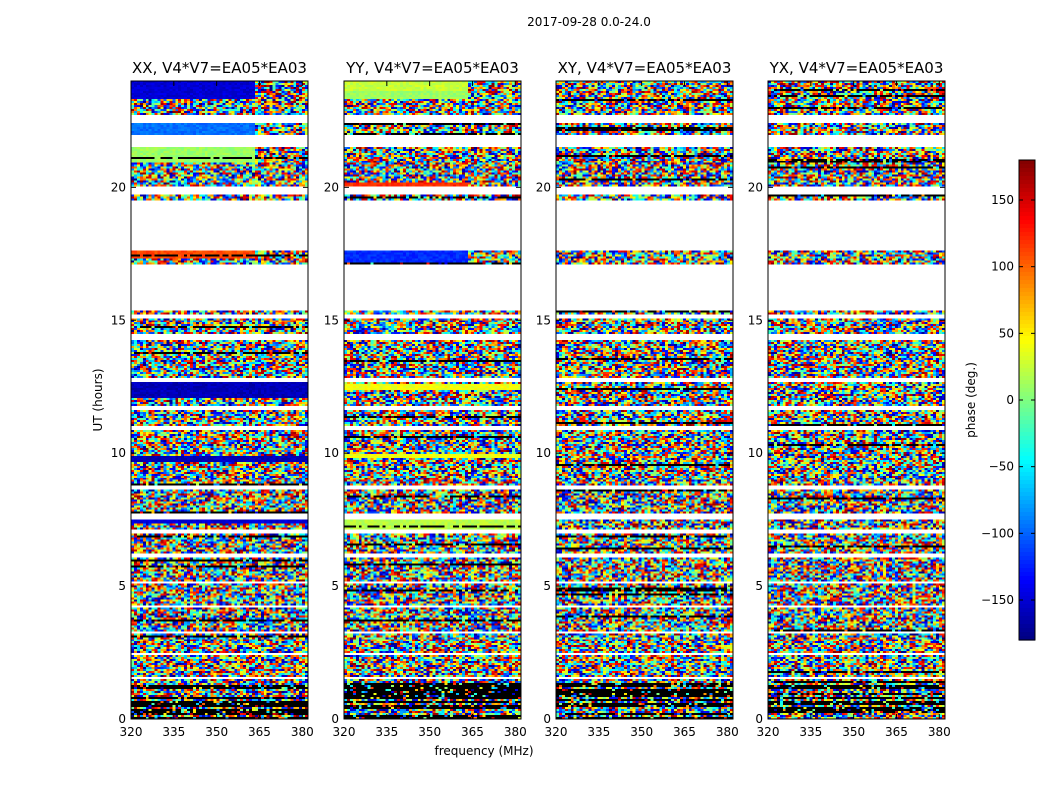 This screenshot has width=1050, height=800. Describe the element at coordinates (971, 400) in the screenshot. I see `colorbar-label: phase (deg.)` at that location.